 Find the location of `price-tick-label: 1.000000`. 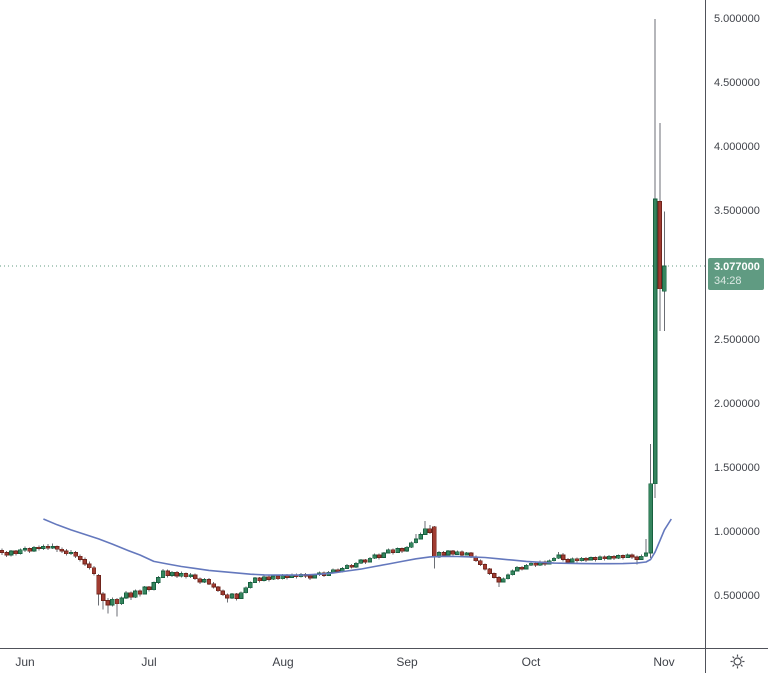

price-tick-label: 1.000000 is located at coordinates (737, 532).